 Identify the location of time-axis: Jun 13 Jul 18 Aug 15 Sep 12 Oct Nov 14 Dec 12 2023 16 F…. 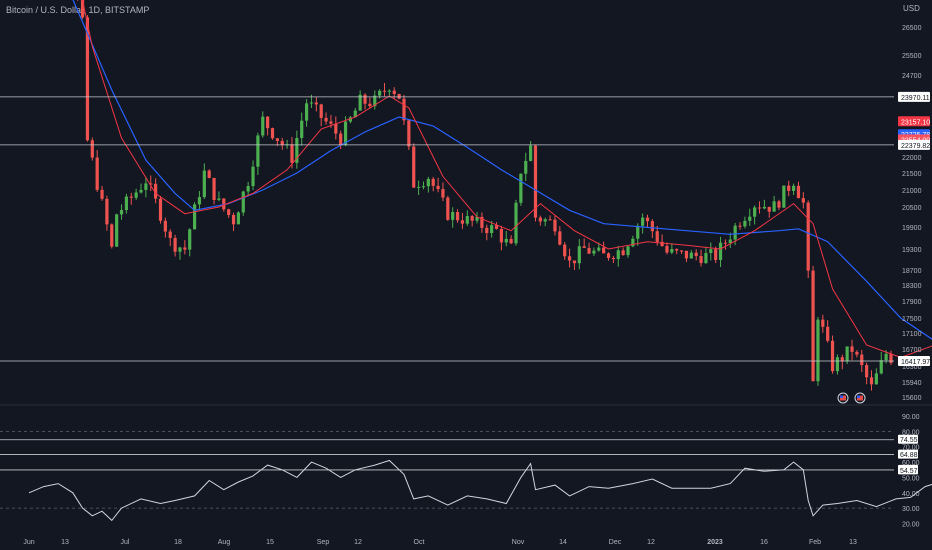
(440, 542).